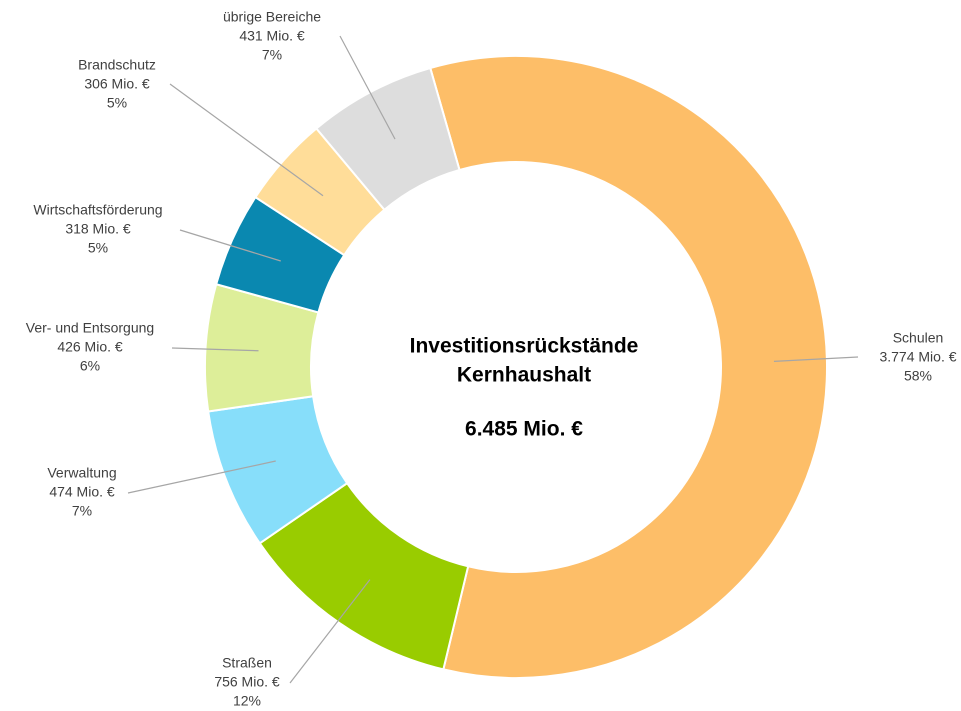 The width and height of the screenshot is (961, 711). What do you see at coordinates (917, 357) in the screenshot?
I see `label-value: 3.774 Mio. €` at bounding box center [917, 357].